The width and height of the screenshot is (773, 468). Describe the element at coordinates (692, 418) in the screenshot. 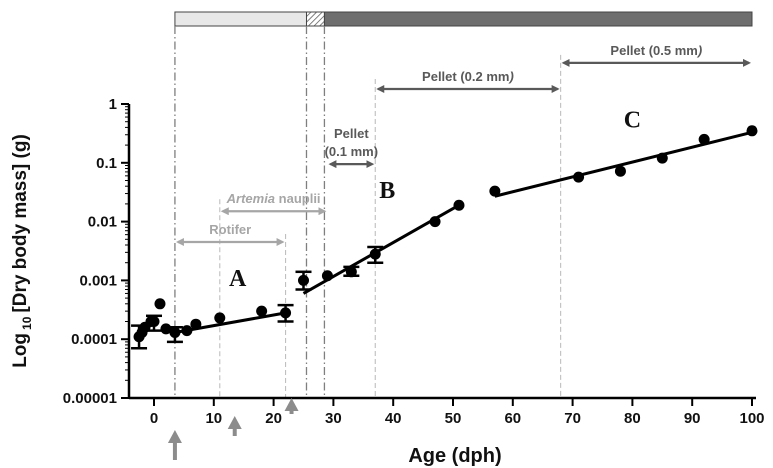

I see `x-tick-label-9: 90` at that location.